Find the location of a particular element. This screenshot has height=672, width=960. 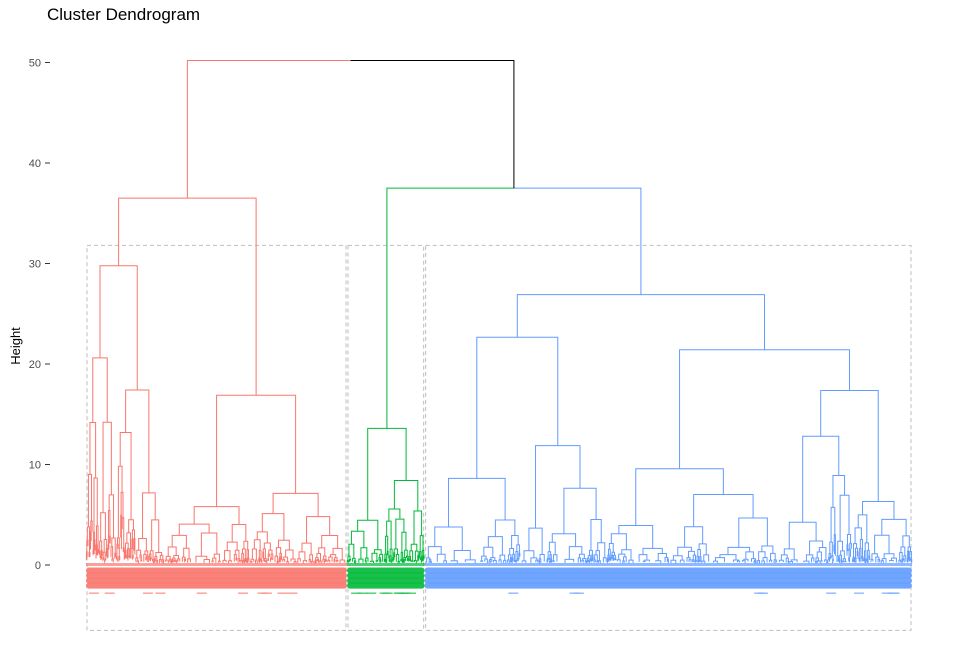

leaf-band-green is located at coordinates (386, 578).